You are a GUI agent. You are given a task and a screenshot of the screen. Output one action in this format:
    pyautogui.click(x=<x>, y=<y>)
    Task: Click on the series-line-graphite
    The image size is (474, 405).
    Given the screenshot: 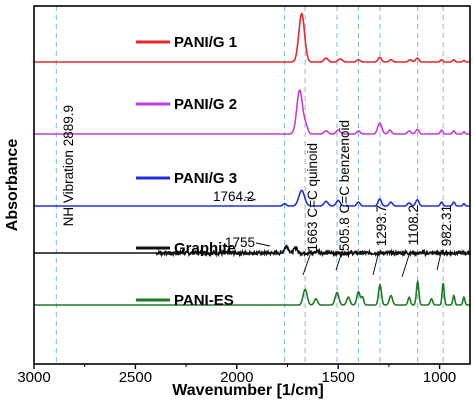 What is the action you would take?
    pyautogui.click(x=252, y=251)
    